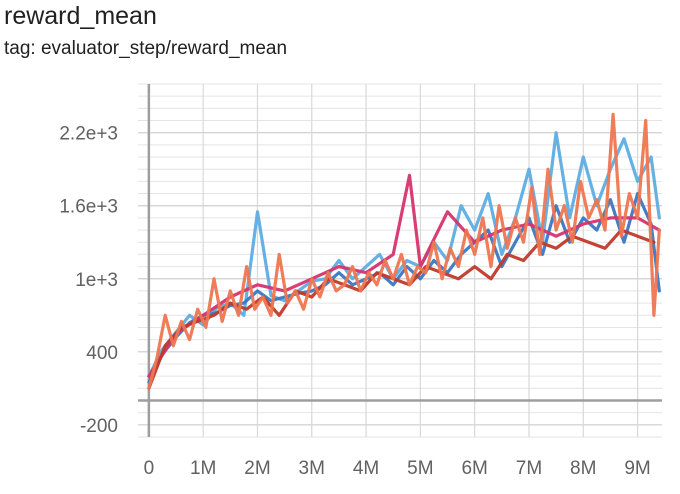  I want to click on x-tick-label: 5M, so click(420, 468).